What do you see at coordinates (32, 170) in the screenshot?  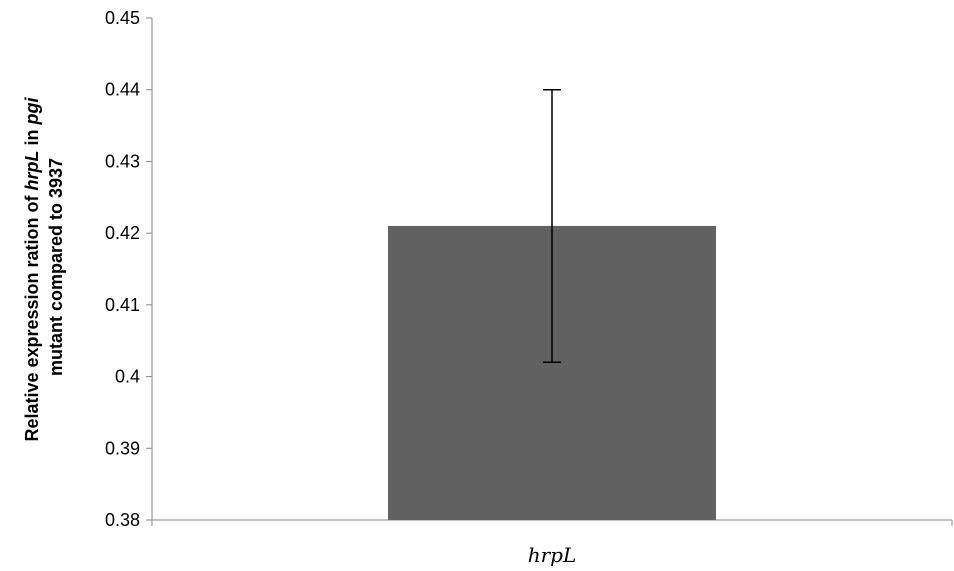 I see `y-axis-label-part: hrpL` at bounding box center [32, 170].